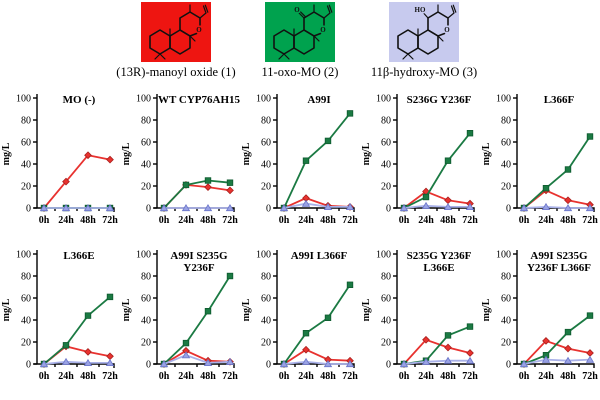 The height and width of the screenshot is (400, 600). I want to click on chart-7: 0 20 40 60 80 100 mg/L 0h 24h 48h 72h A99I L366F, so click(299, 316).